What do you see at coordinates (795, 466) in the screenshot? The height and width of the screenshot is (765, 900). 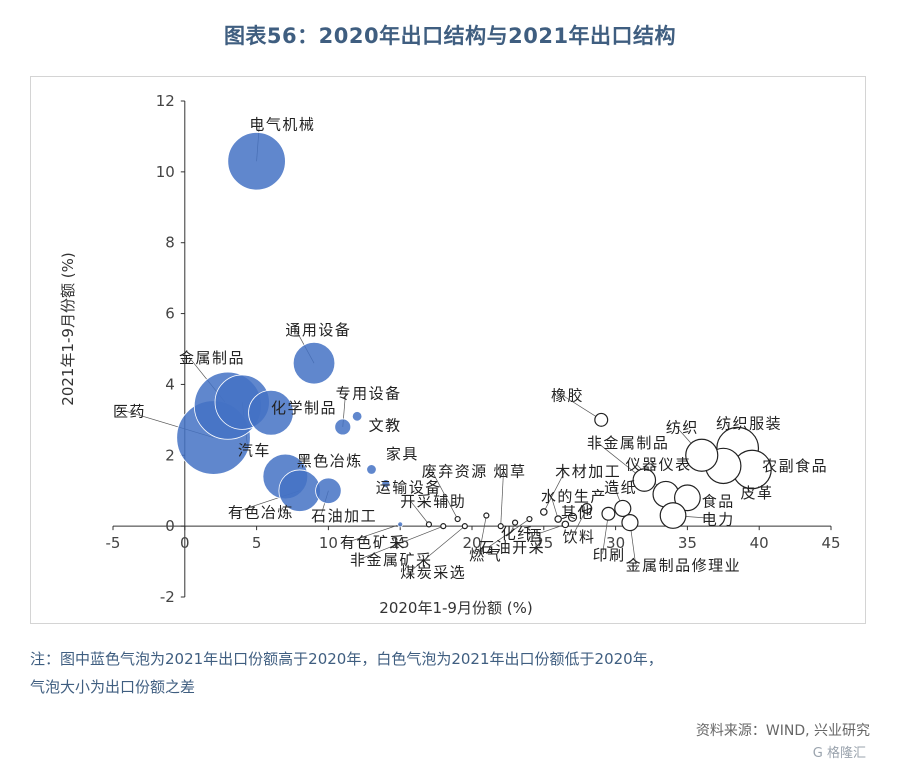 I see `point-label: 农副食品` at bounding box center [795, 466].